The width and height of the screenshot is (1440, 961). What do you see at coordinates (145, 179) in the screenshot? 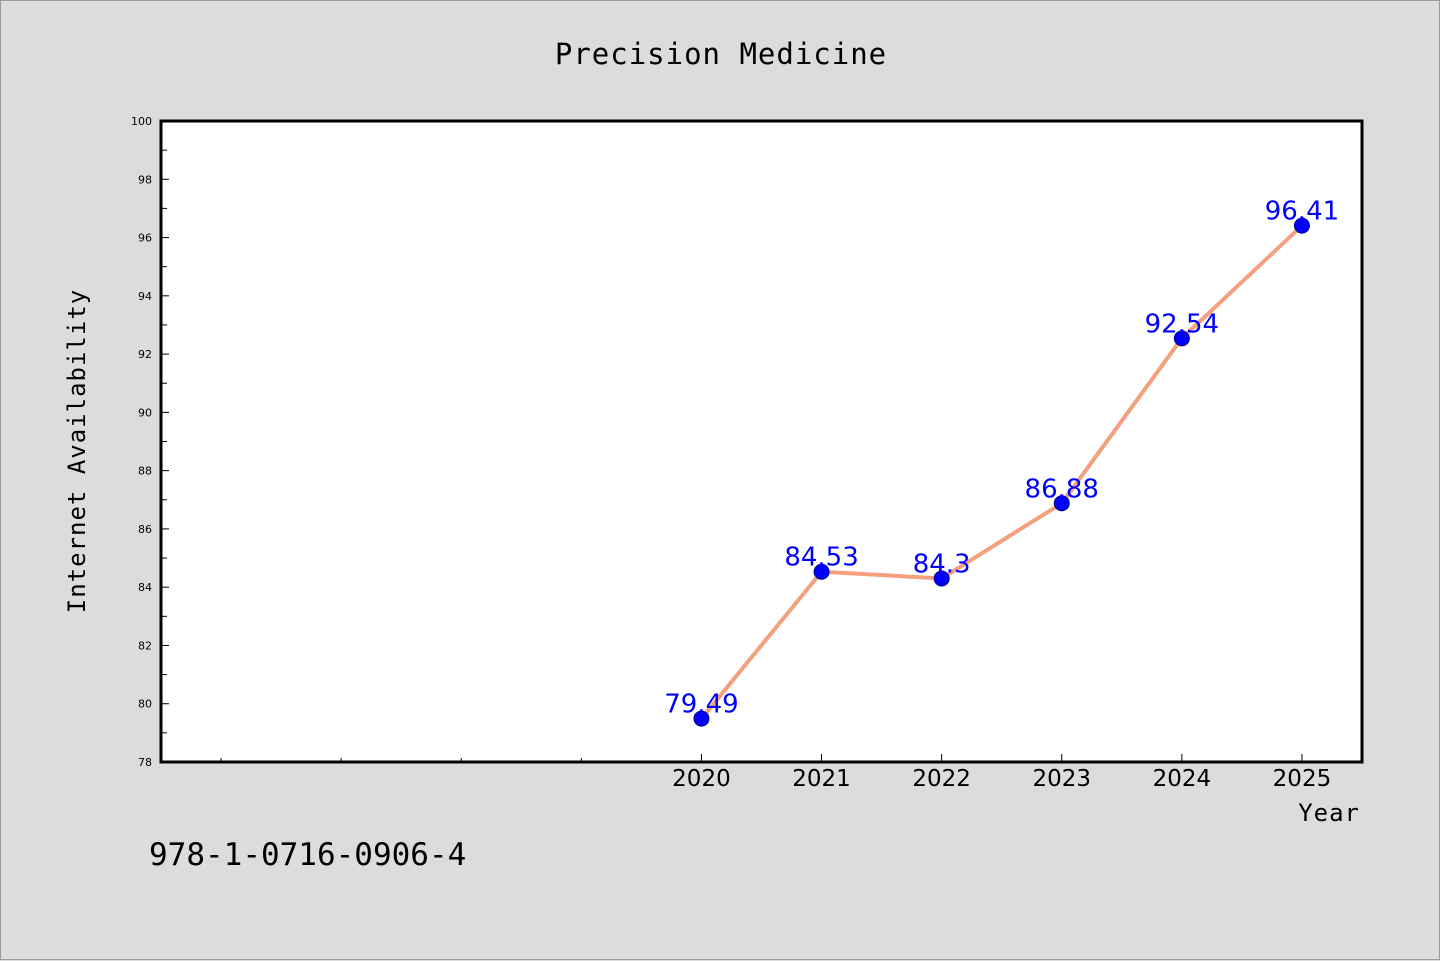
I see `y-tick-label: 98` at bounding box center [145, 179].